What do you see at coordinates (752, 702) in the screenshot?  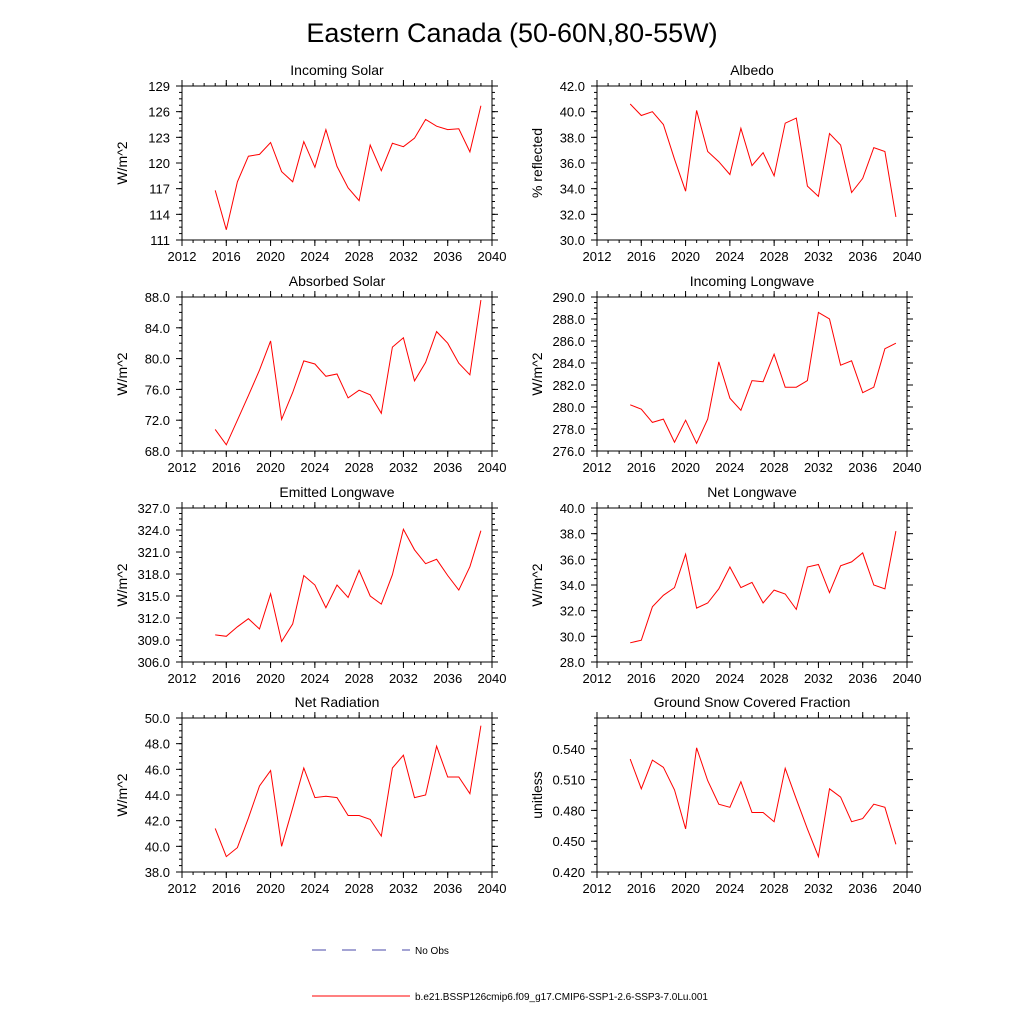 I see `panel-title: Ground Snow Covered Fraction` at bounding box center [752, 702].